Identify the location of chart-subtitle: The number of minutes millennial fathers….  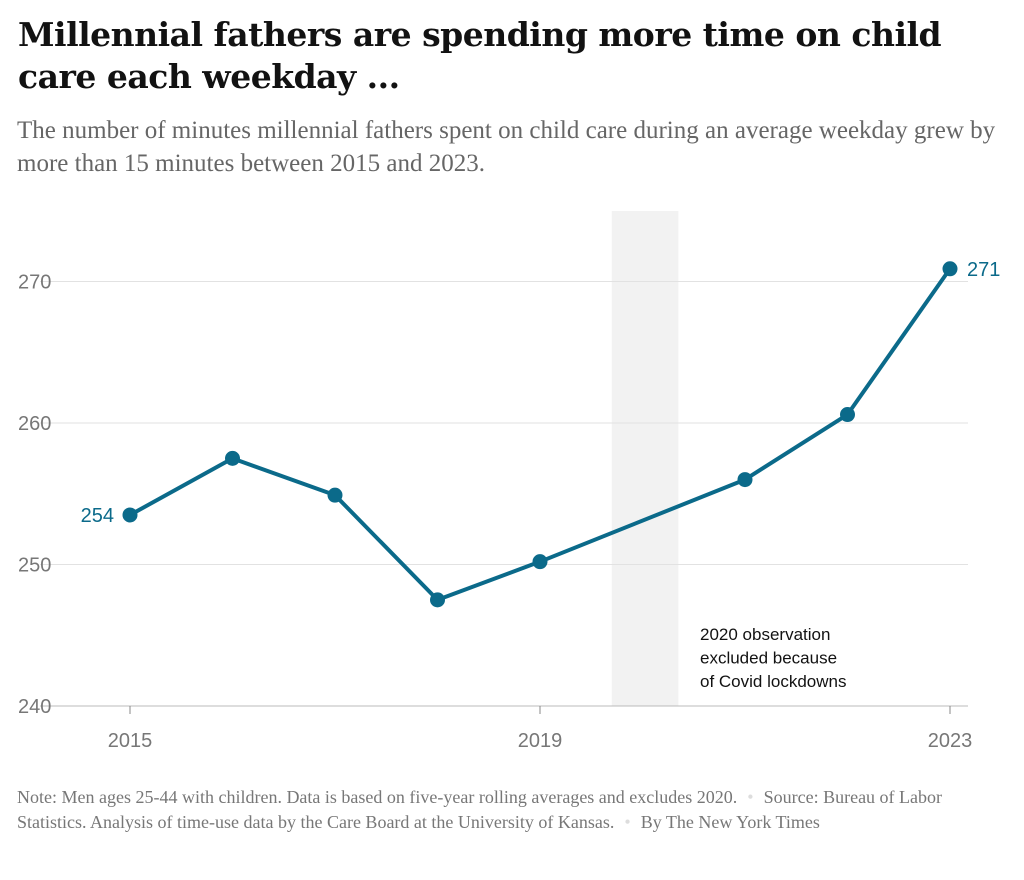
(506, 147).